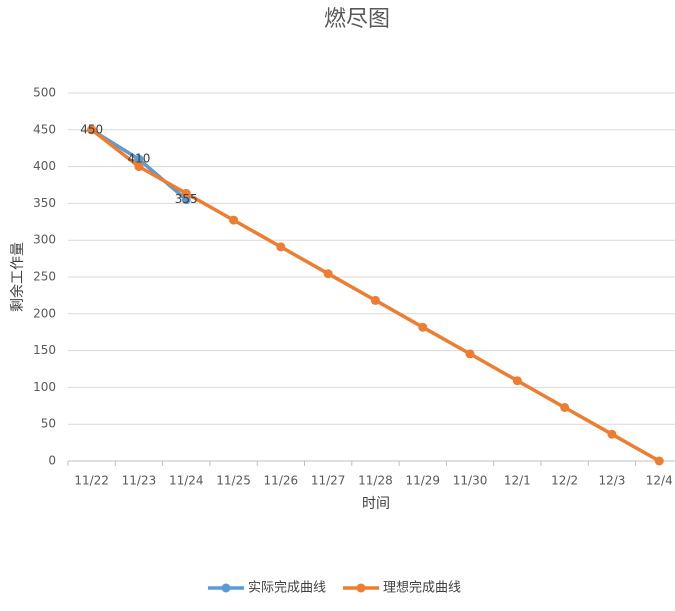  What do you see at coordinates (659, 481) in the screenshot?
I see `x-tick-label: 12/4` at bounding box center [659, 481].